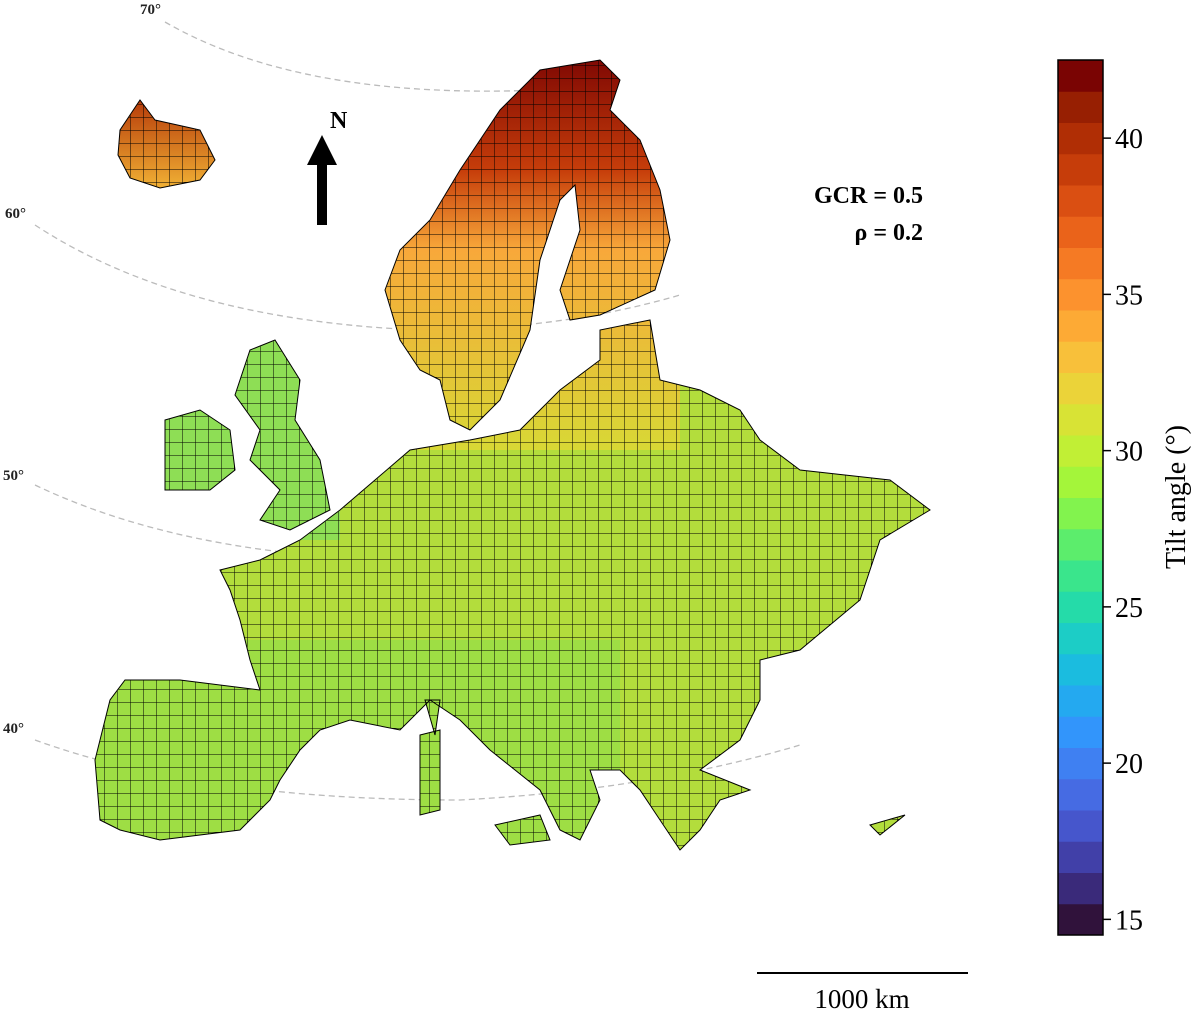 Image resolution: width=1200 pixels, height=1014 pixels. I want to click on scale-bar-label: 1000 km, so click(861, 999).